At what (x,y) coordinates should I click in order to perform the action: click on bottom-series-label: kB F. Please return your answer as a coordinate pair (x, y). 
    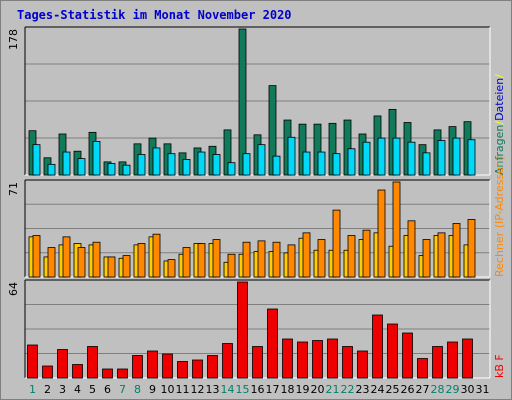
    Looking at the image, I should click on (499, 366).